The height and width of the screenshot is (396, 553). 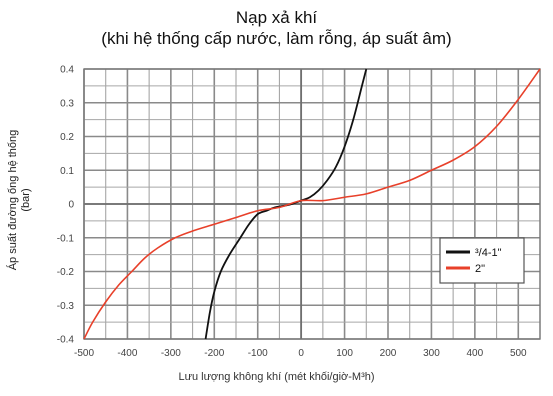 I want to click on x-tick-label: 300, so click(x=431, y=353).